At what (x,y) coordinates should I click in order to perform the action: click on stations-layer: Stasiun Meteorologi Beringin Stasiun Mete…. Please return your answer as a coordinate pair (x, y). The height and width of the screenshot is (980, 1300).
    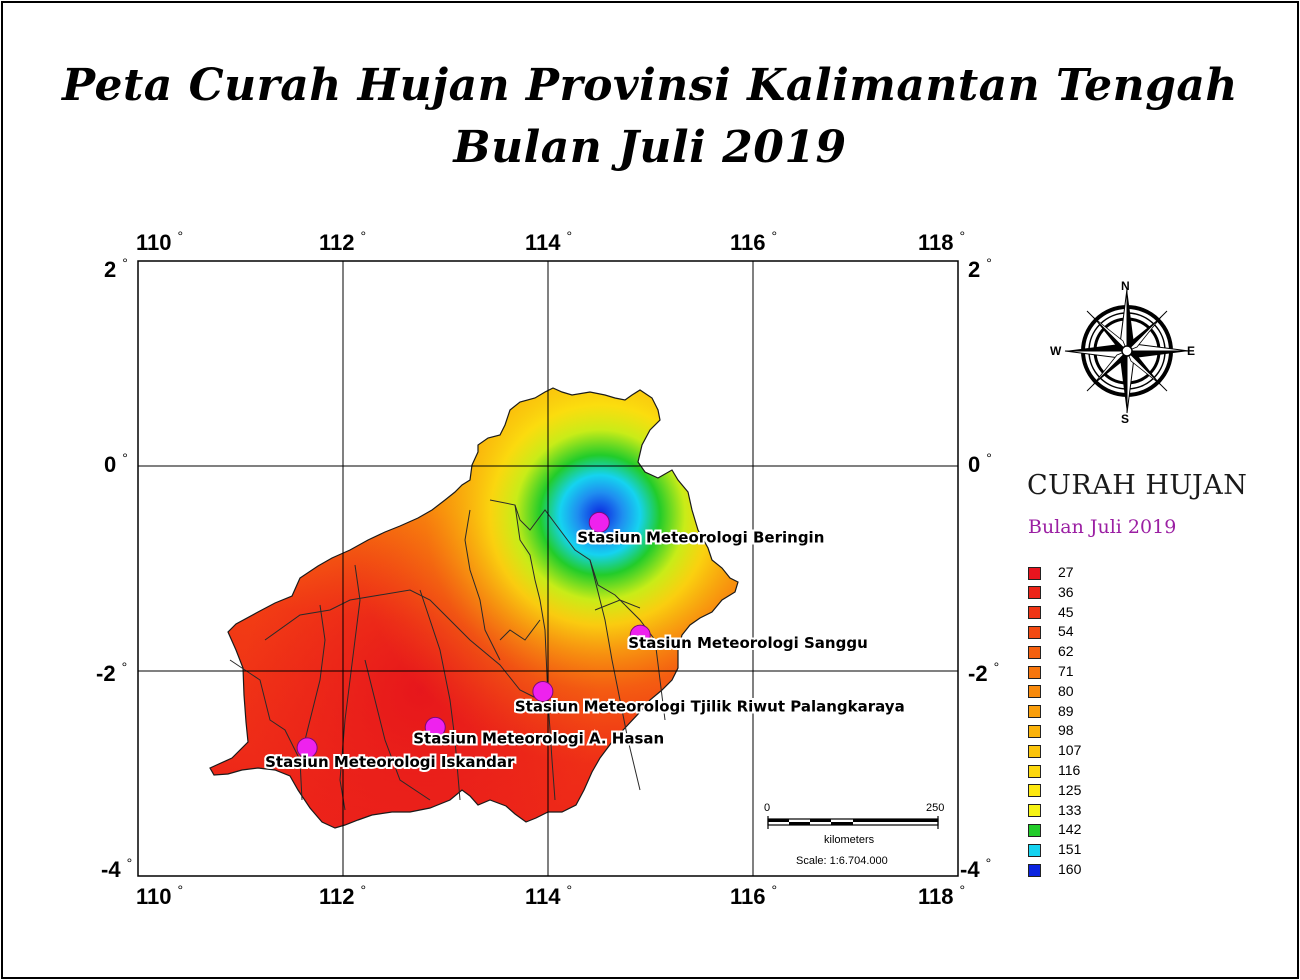
    Looking at the image, I should click on (585, 642).